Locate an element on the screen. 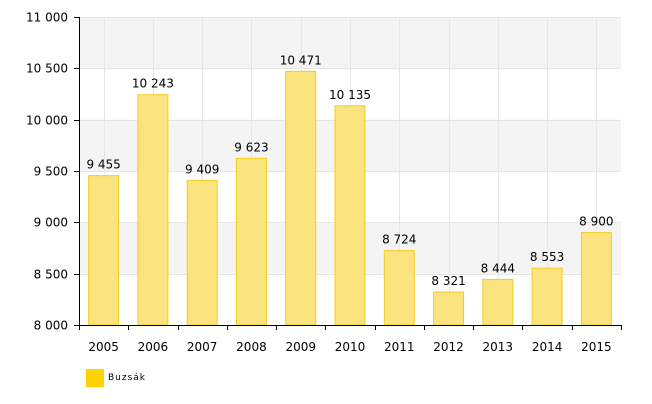  y-axis-ticks: 8 000 8 500 9 000 9 500 10 000 10 500 11 000 is located at coordinates (52, 172).